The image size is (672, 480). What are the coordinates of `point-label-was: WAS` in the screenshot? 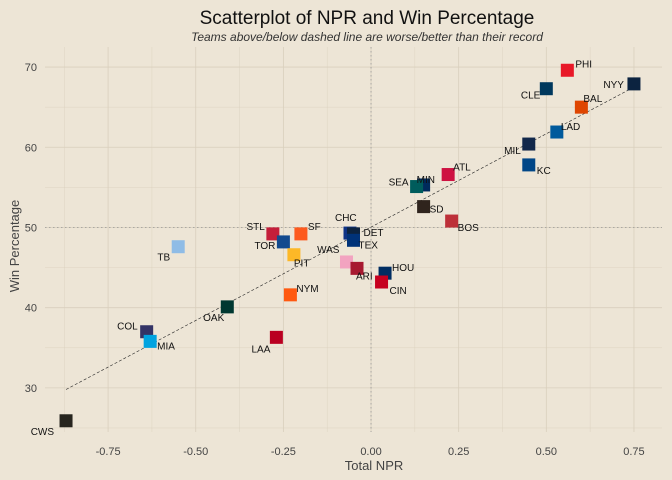 It's located at (328, 250).